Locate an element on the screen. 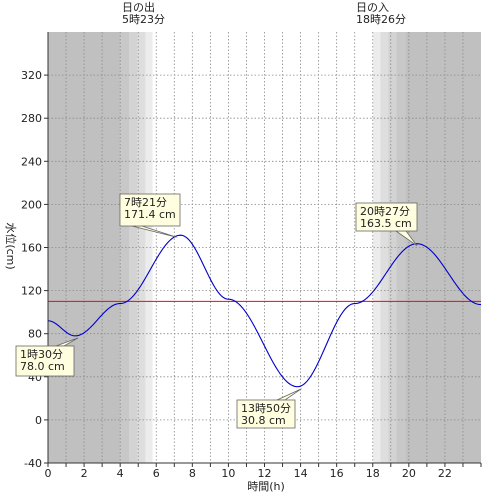  x-tick-label: 8 is located at coordinates (192, 473).